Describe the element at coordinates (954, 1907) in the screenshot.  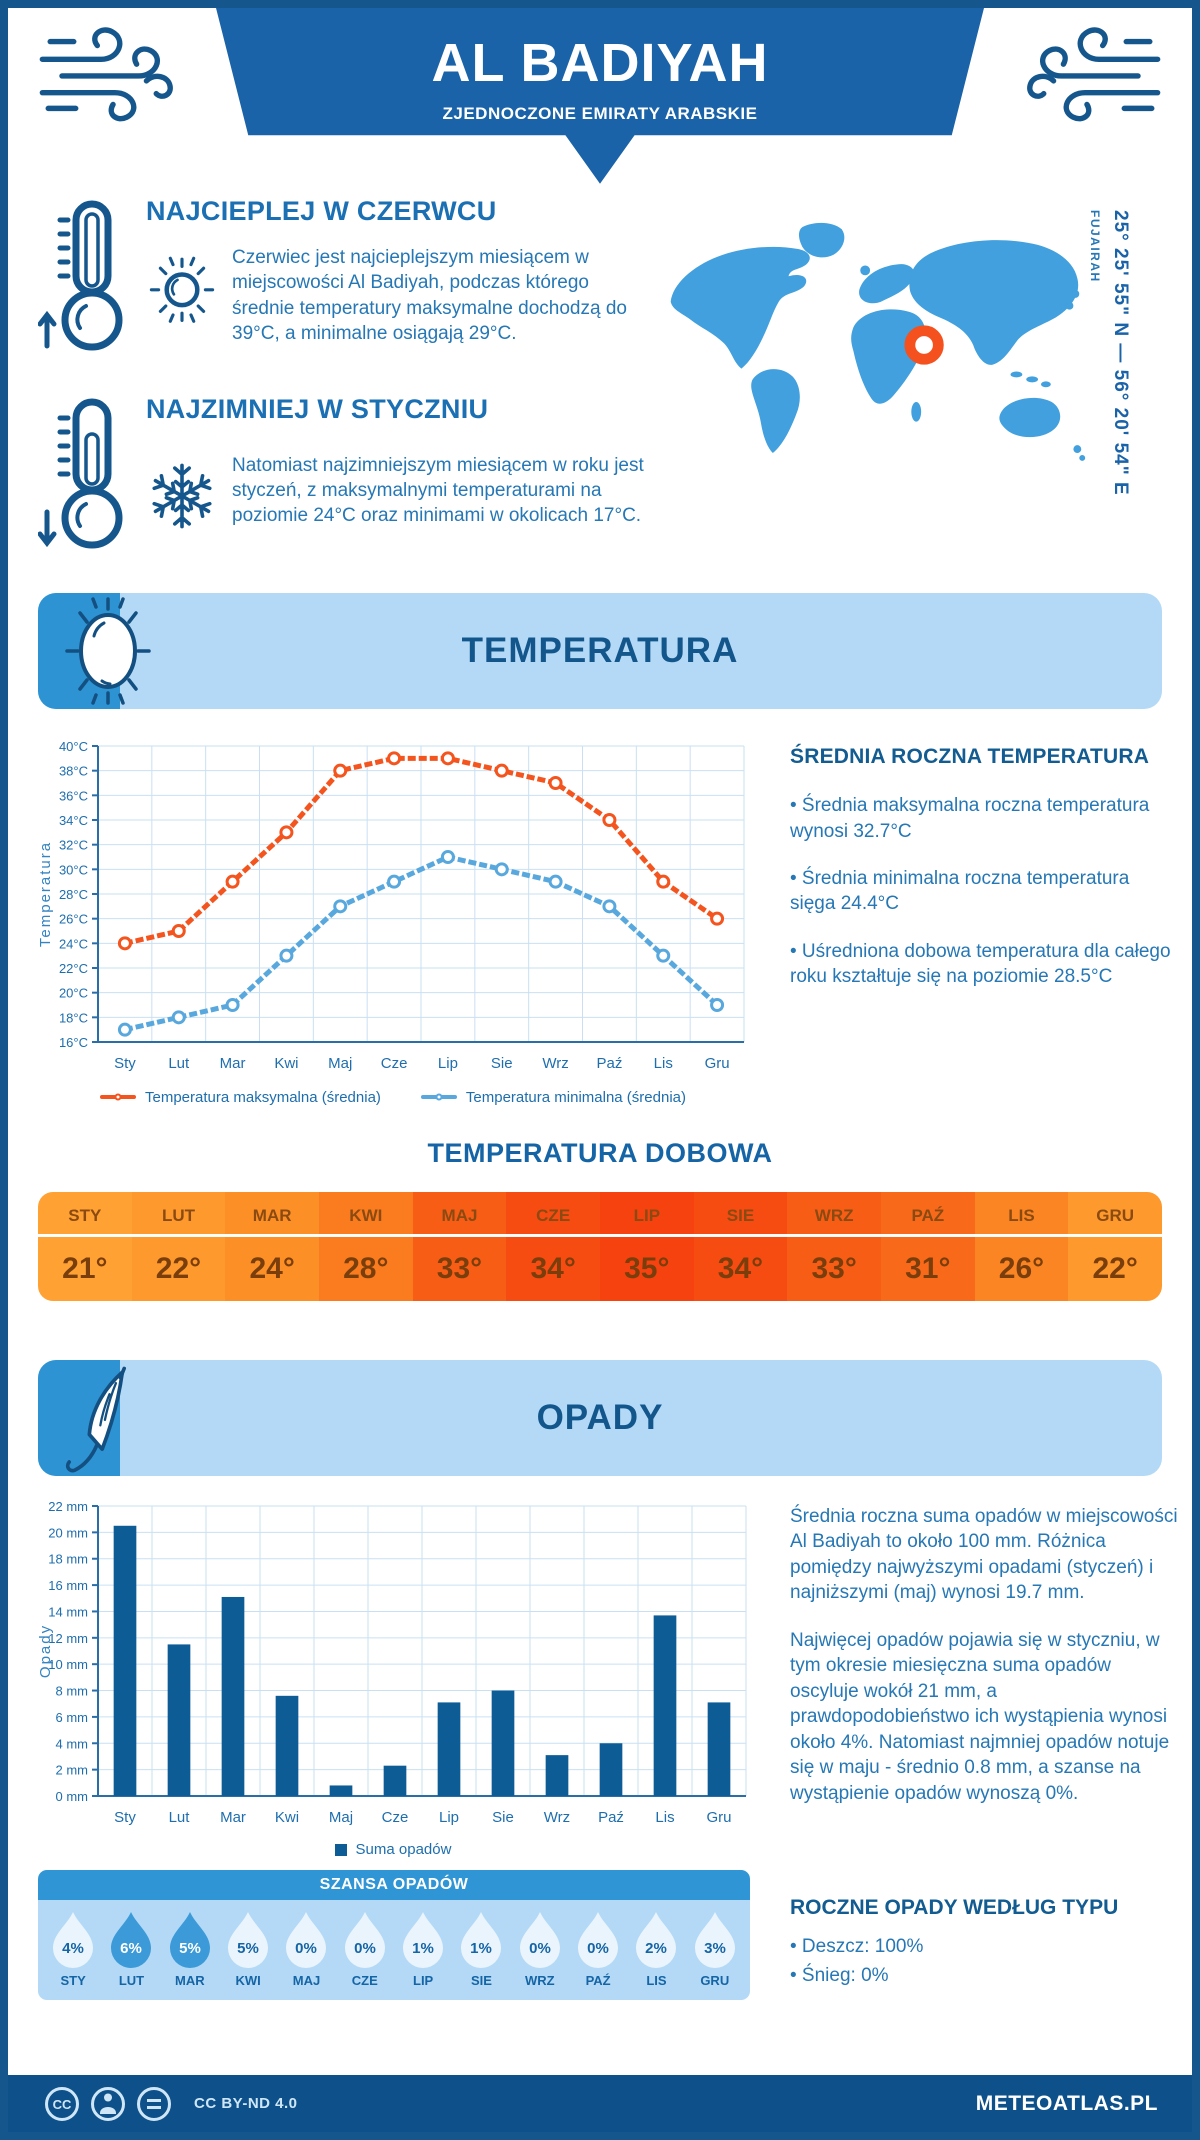
I see `annual-precip-type-heading: ROCZNE OPADY WEDŁUG TYPU` at that location.